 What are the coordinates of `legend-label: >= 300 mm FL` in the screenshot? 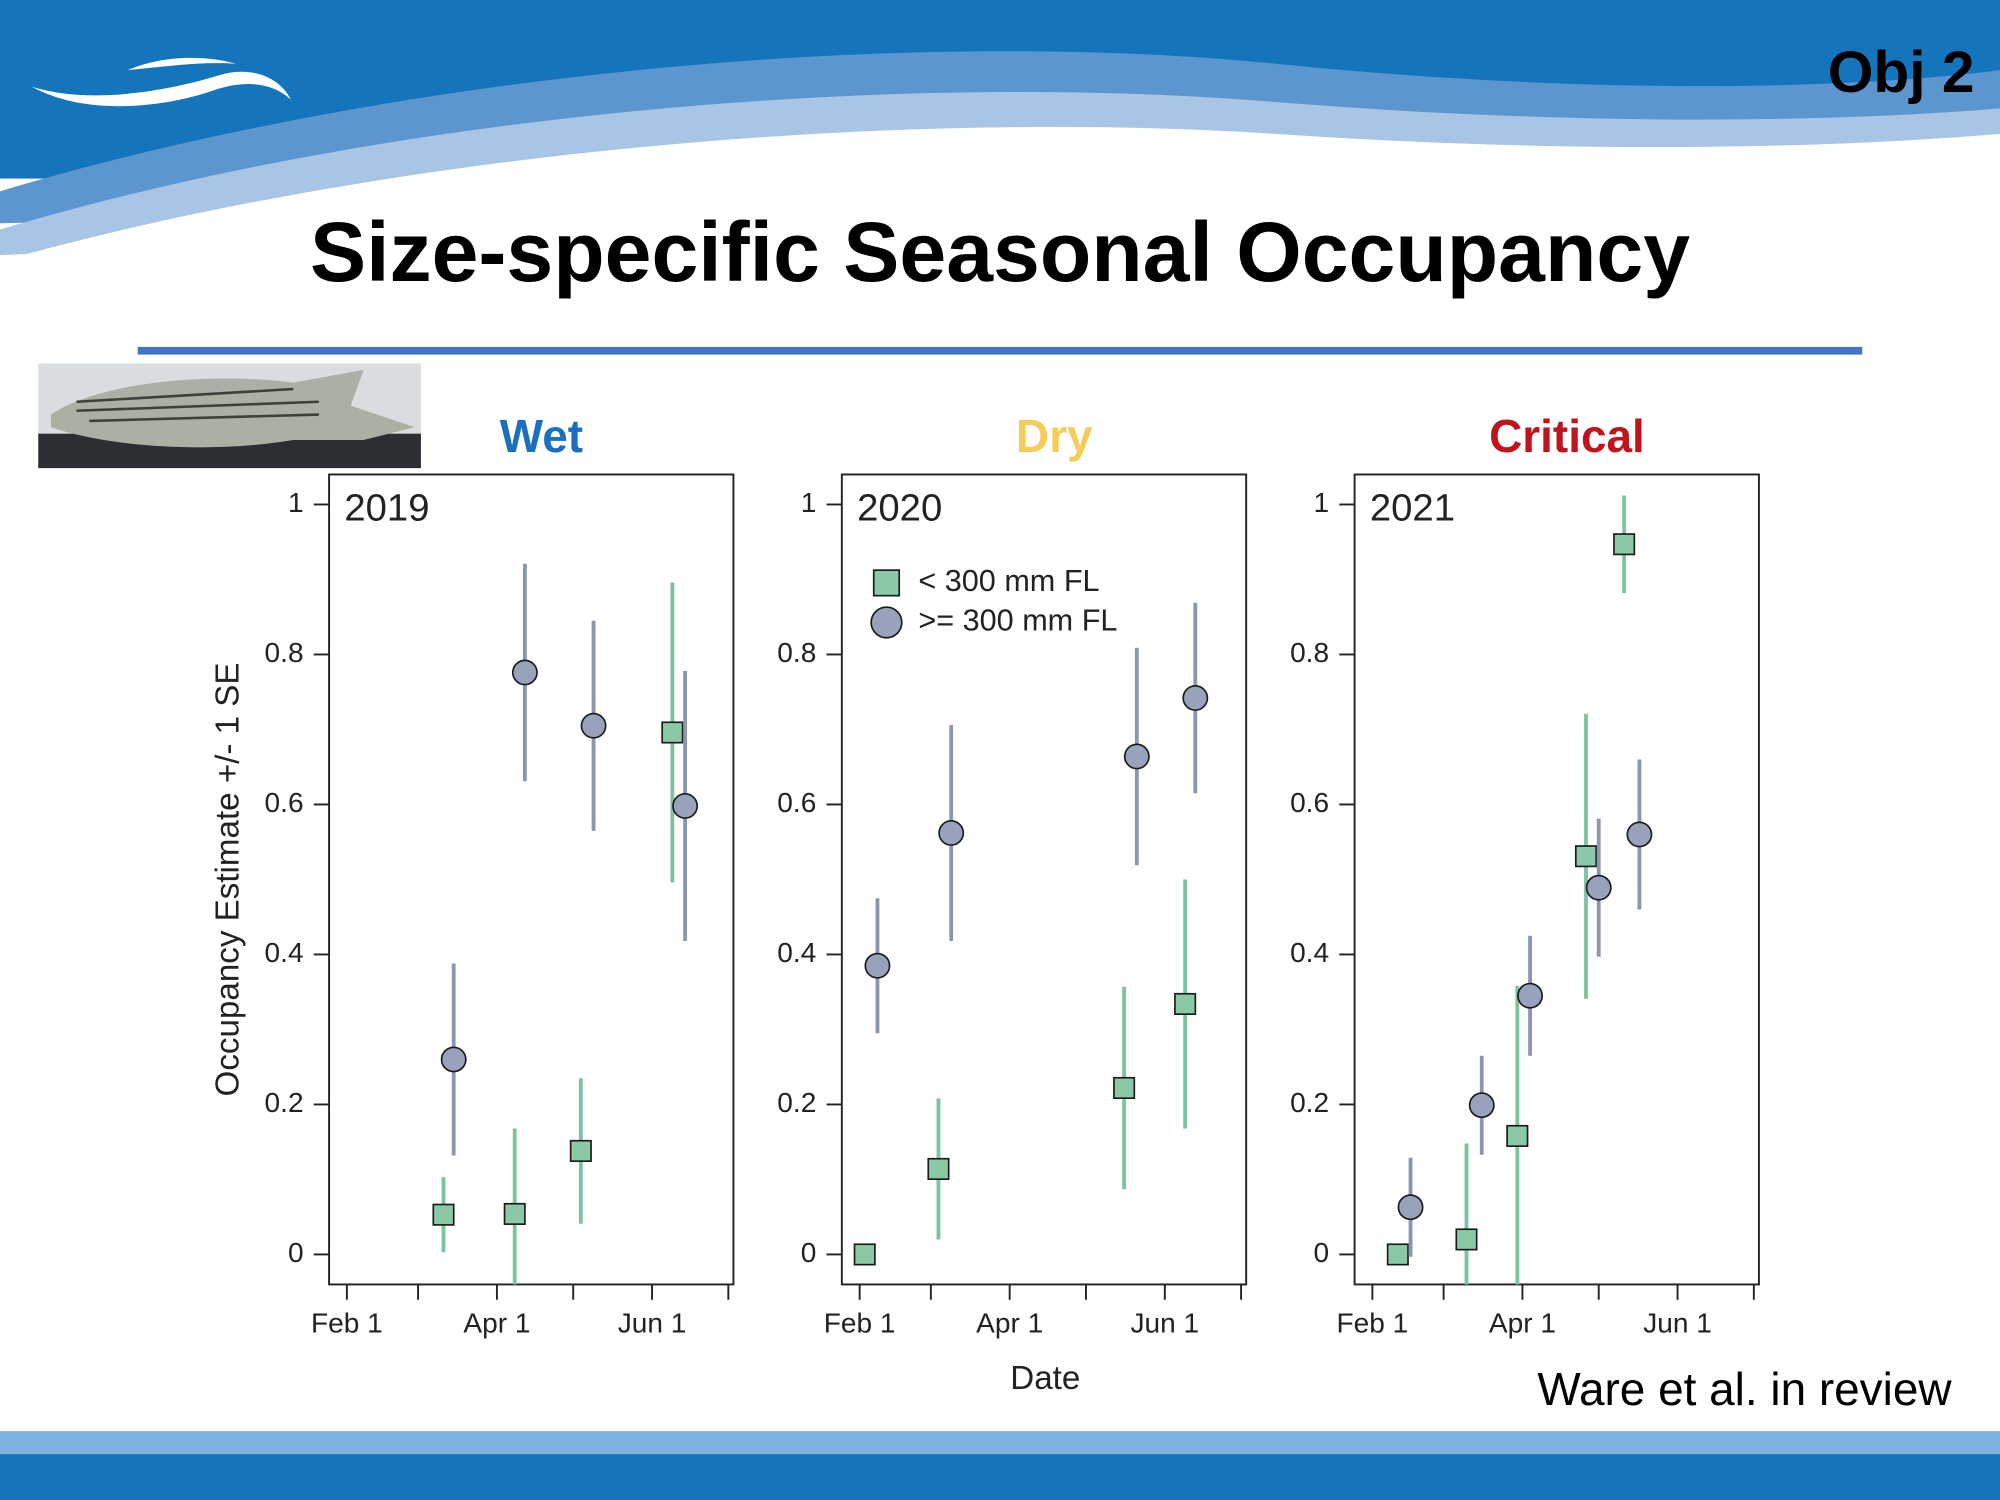 It's located at (1017, 621).